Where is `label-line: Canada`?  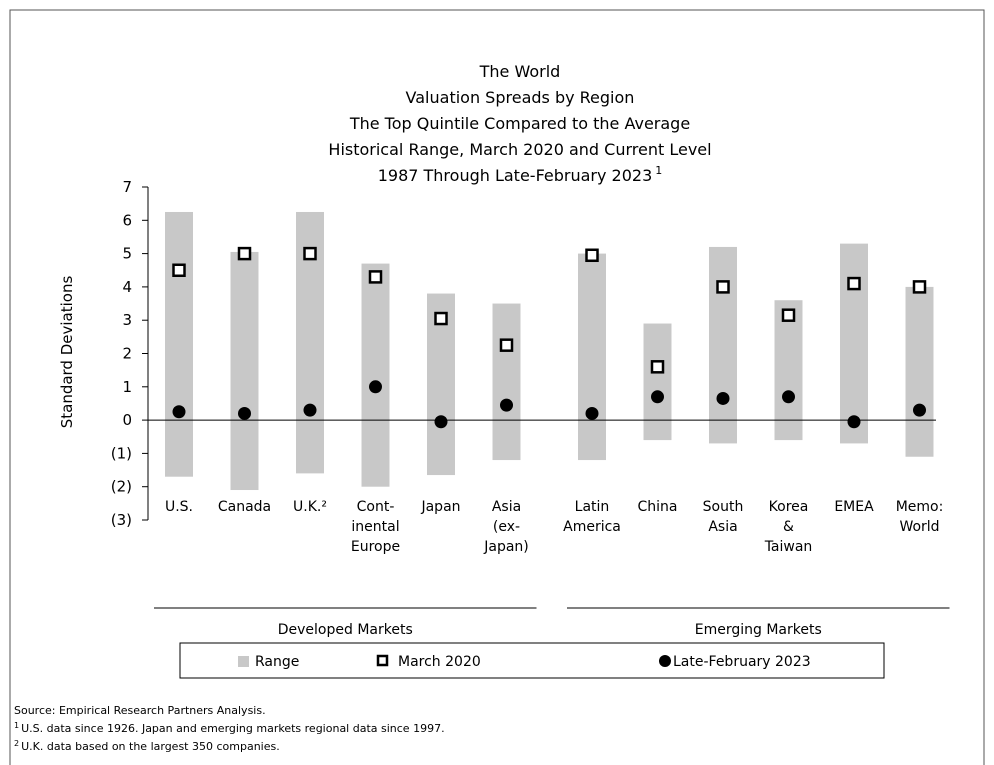 label-line: Canada is located at coordinates (244, 507).